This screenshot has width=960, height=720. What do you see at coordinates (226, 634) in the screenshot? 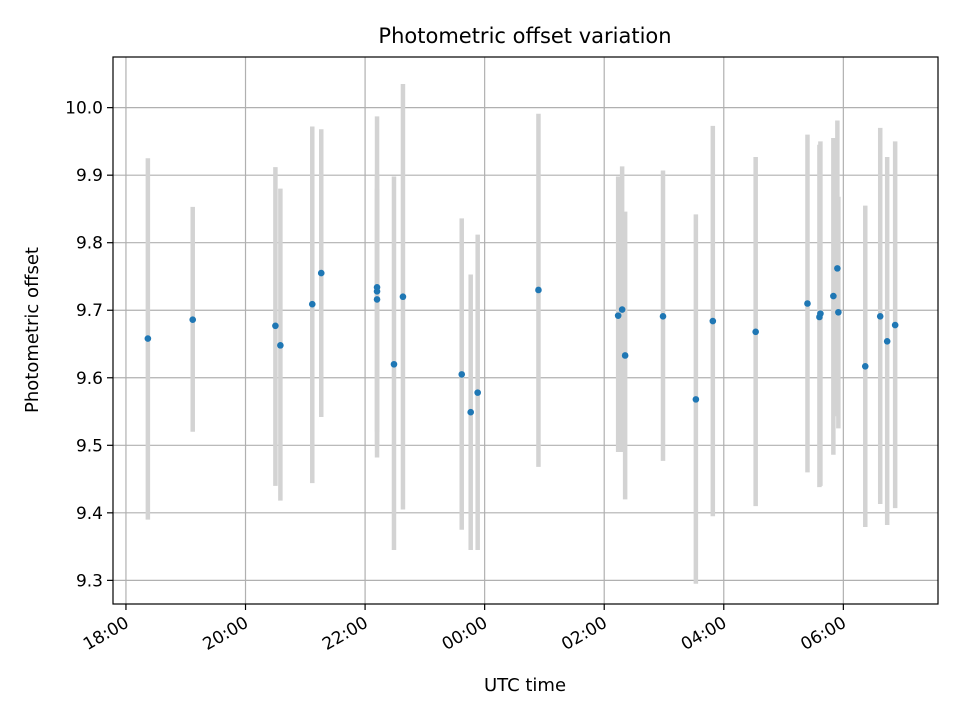
I see `x-tick-label: 20:00` at bounding box center [226, 634].